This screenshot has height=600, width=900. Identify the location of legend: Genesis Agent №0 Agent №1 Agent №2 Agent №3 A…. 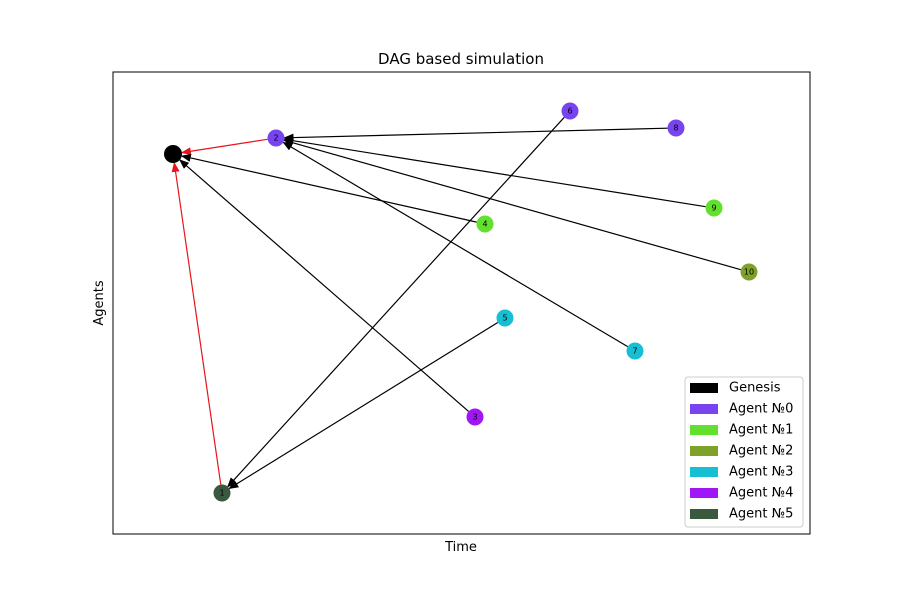
(744, 452).